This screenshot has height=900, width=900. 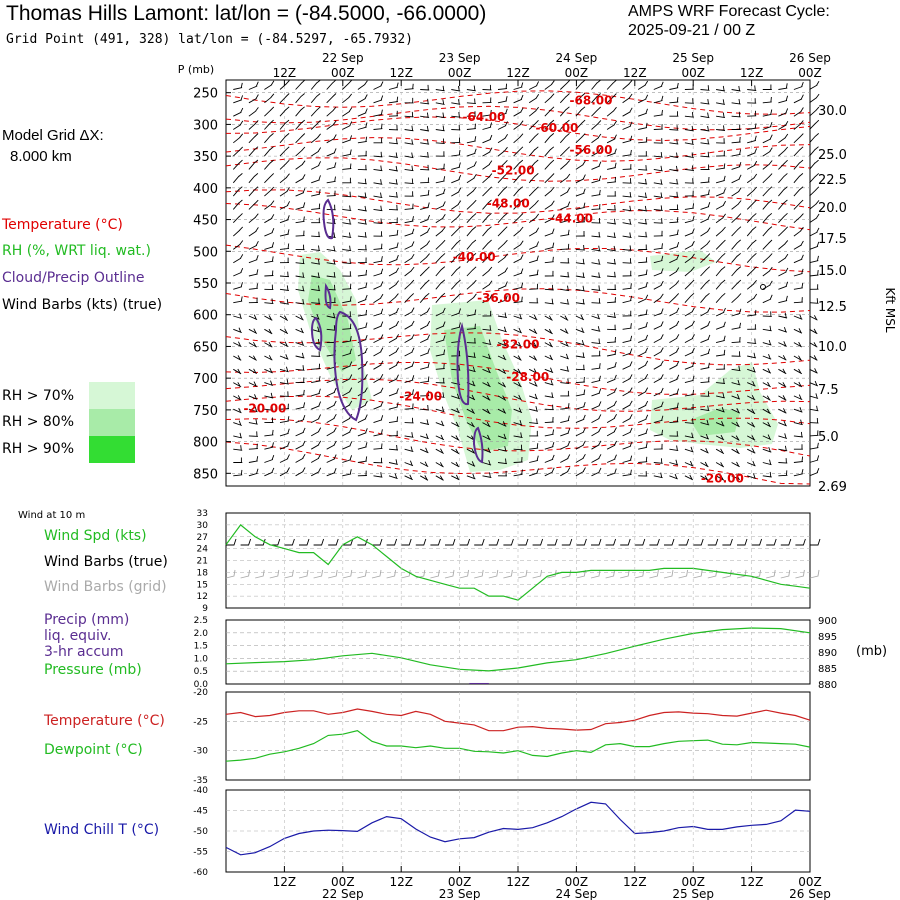 What do you see at coordinates (518, 395) in the screenshot?
I see `isotherm-line` at bounding box center [518, 395].